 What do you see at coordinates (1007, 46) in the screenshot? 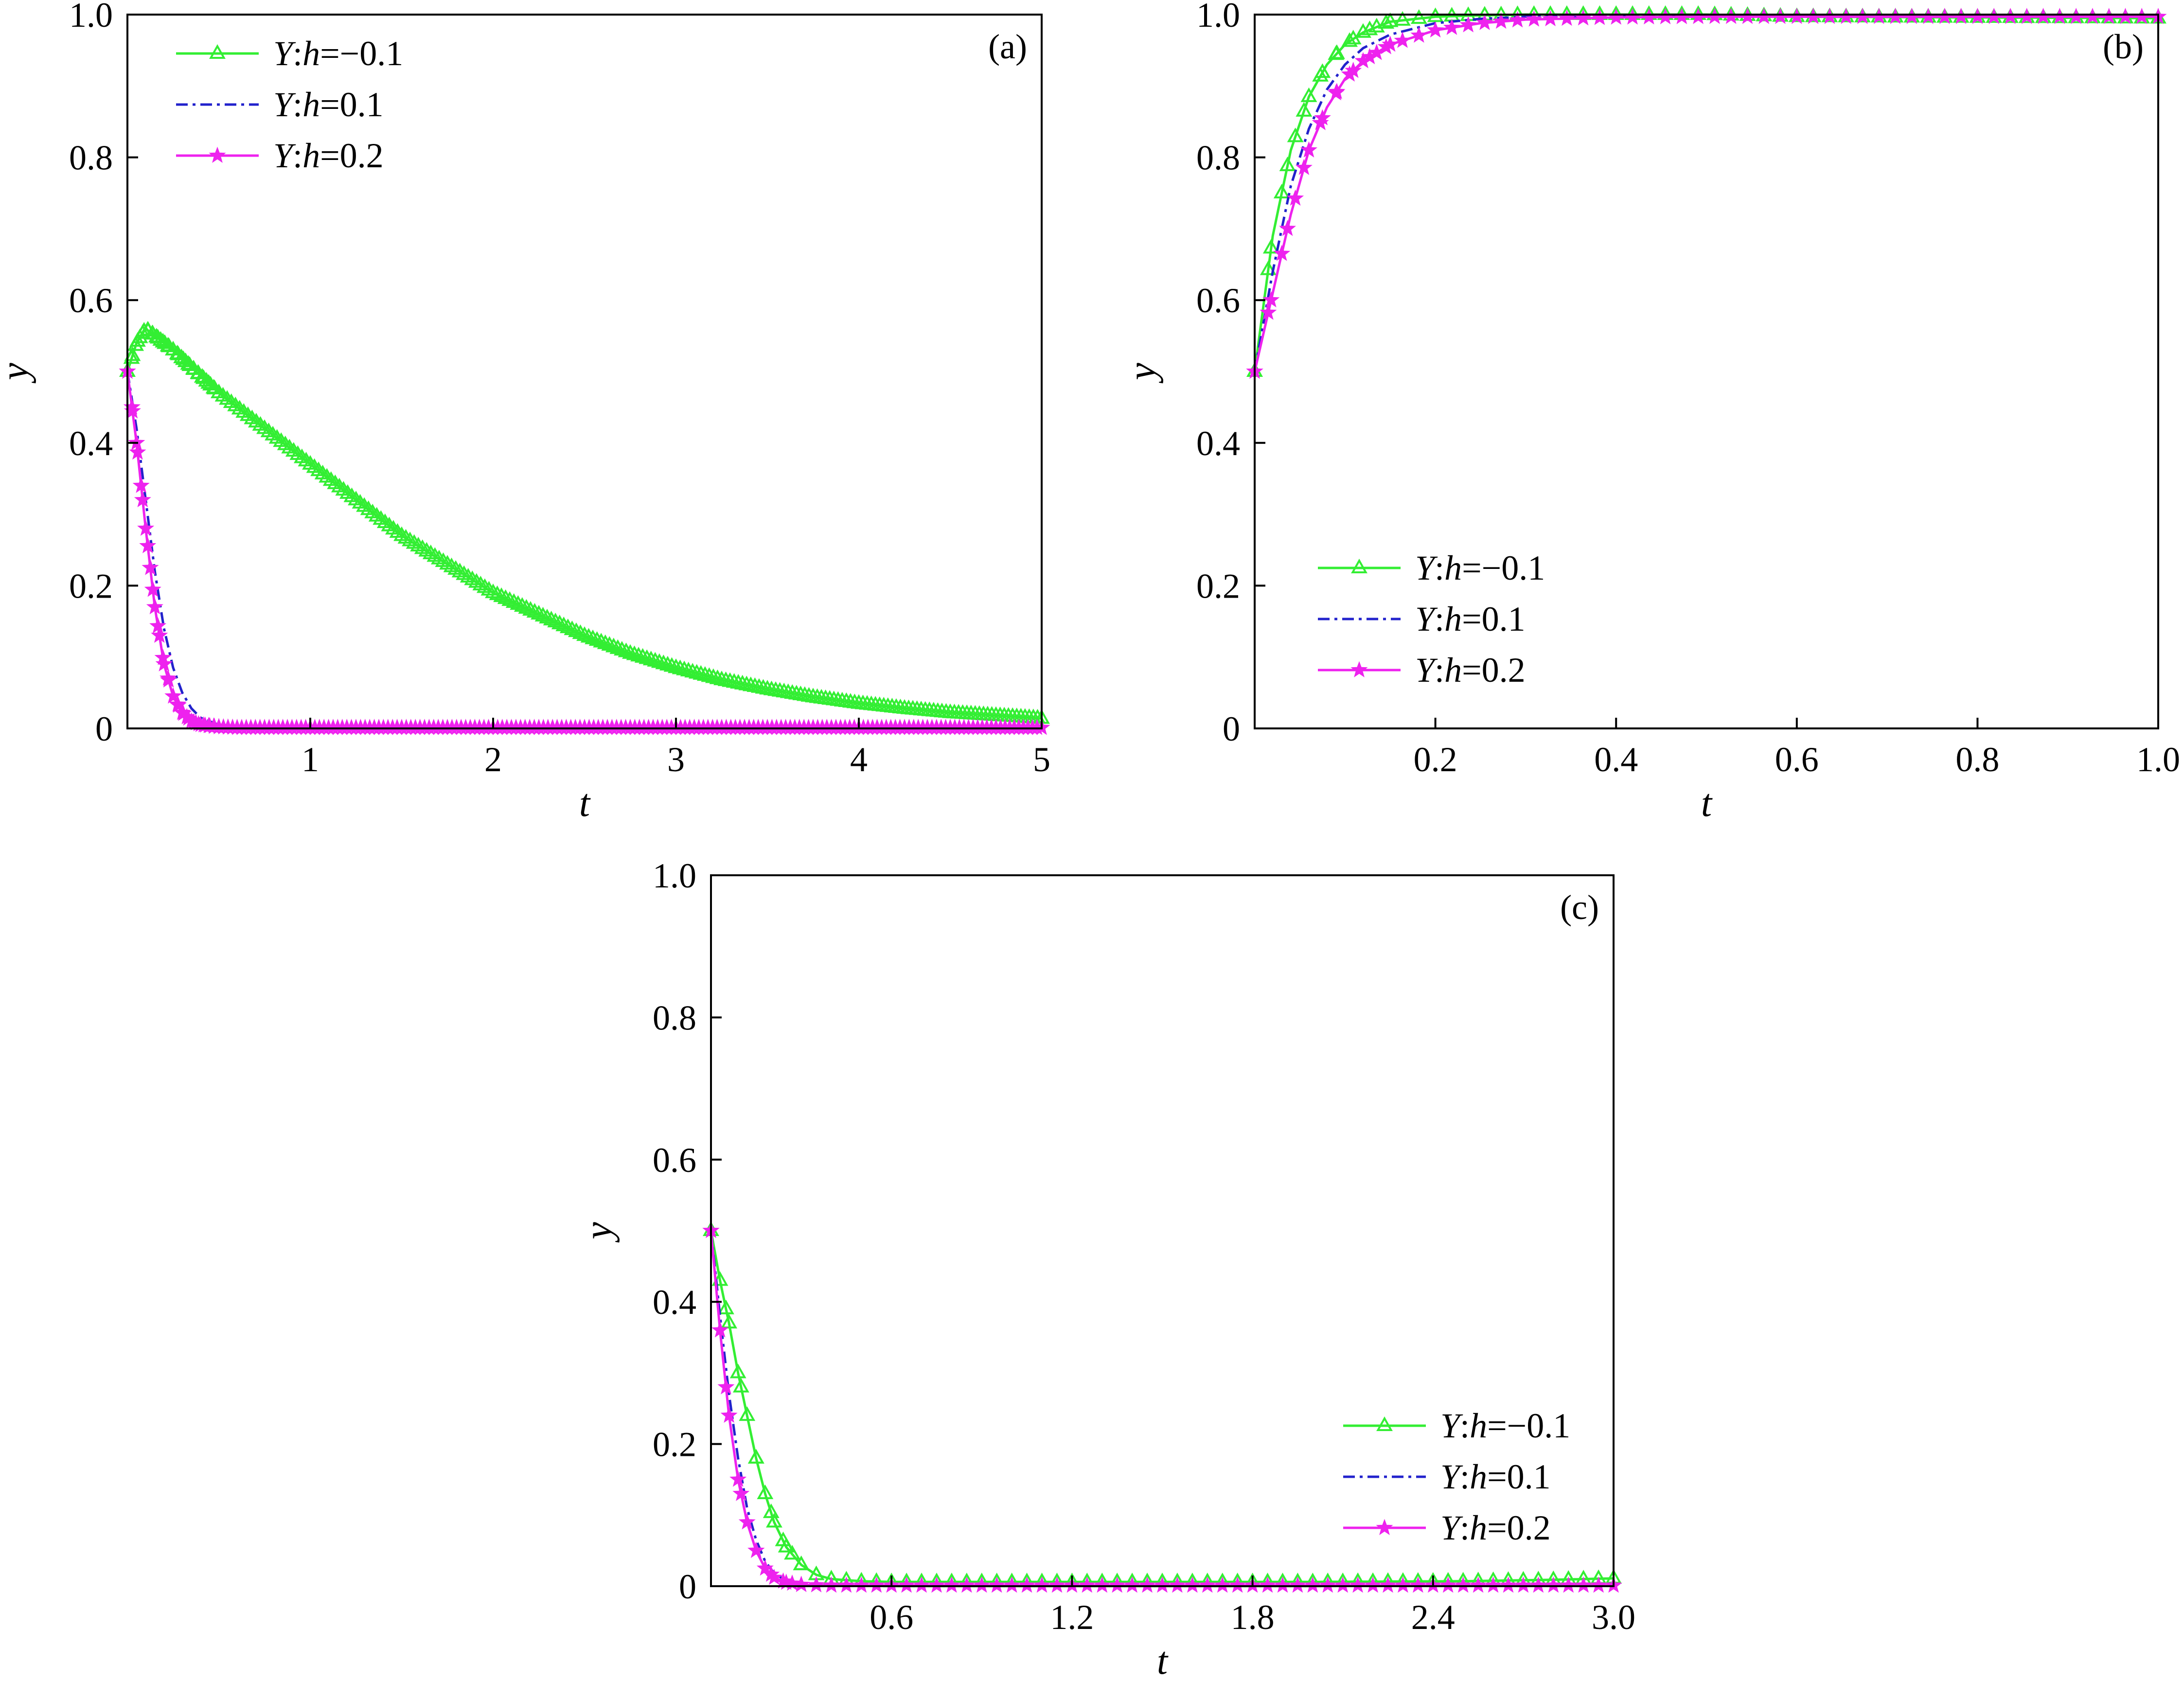
I see `panel-label-a: (a)` at bounding box center [1007, 46].